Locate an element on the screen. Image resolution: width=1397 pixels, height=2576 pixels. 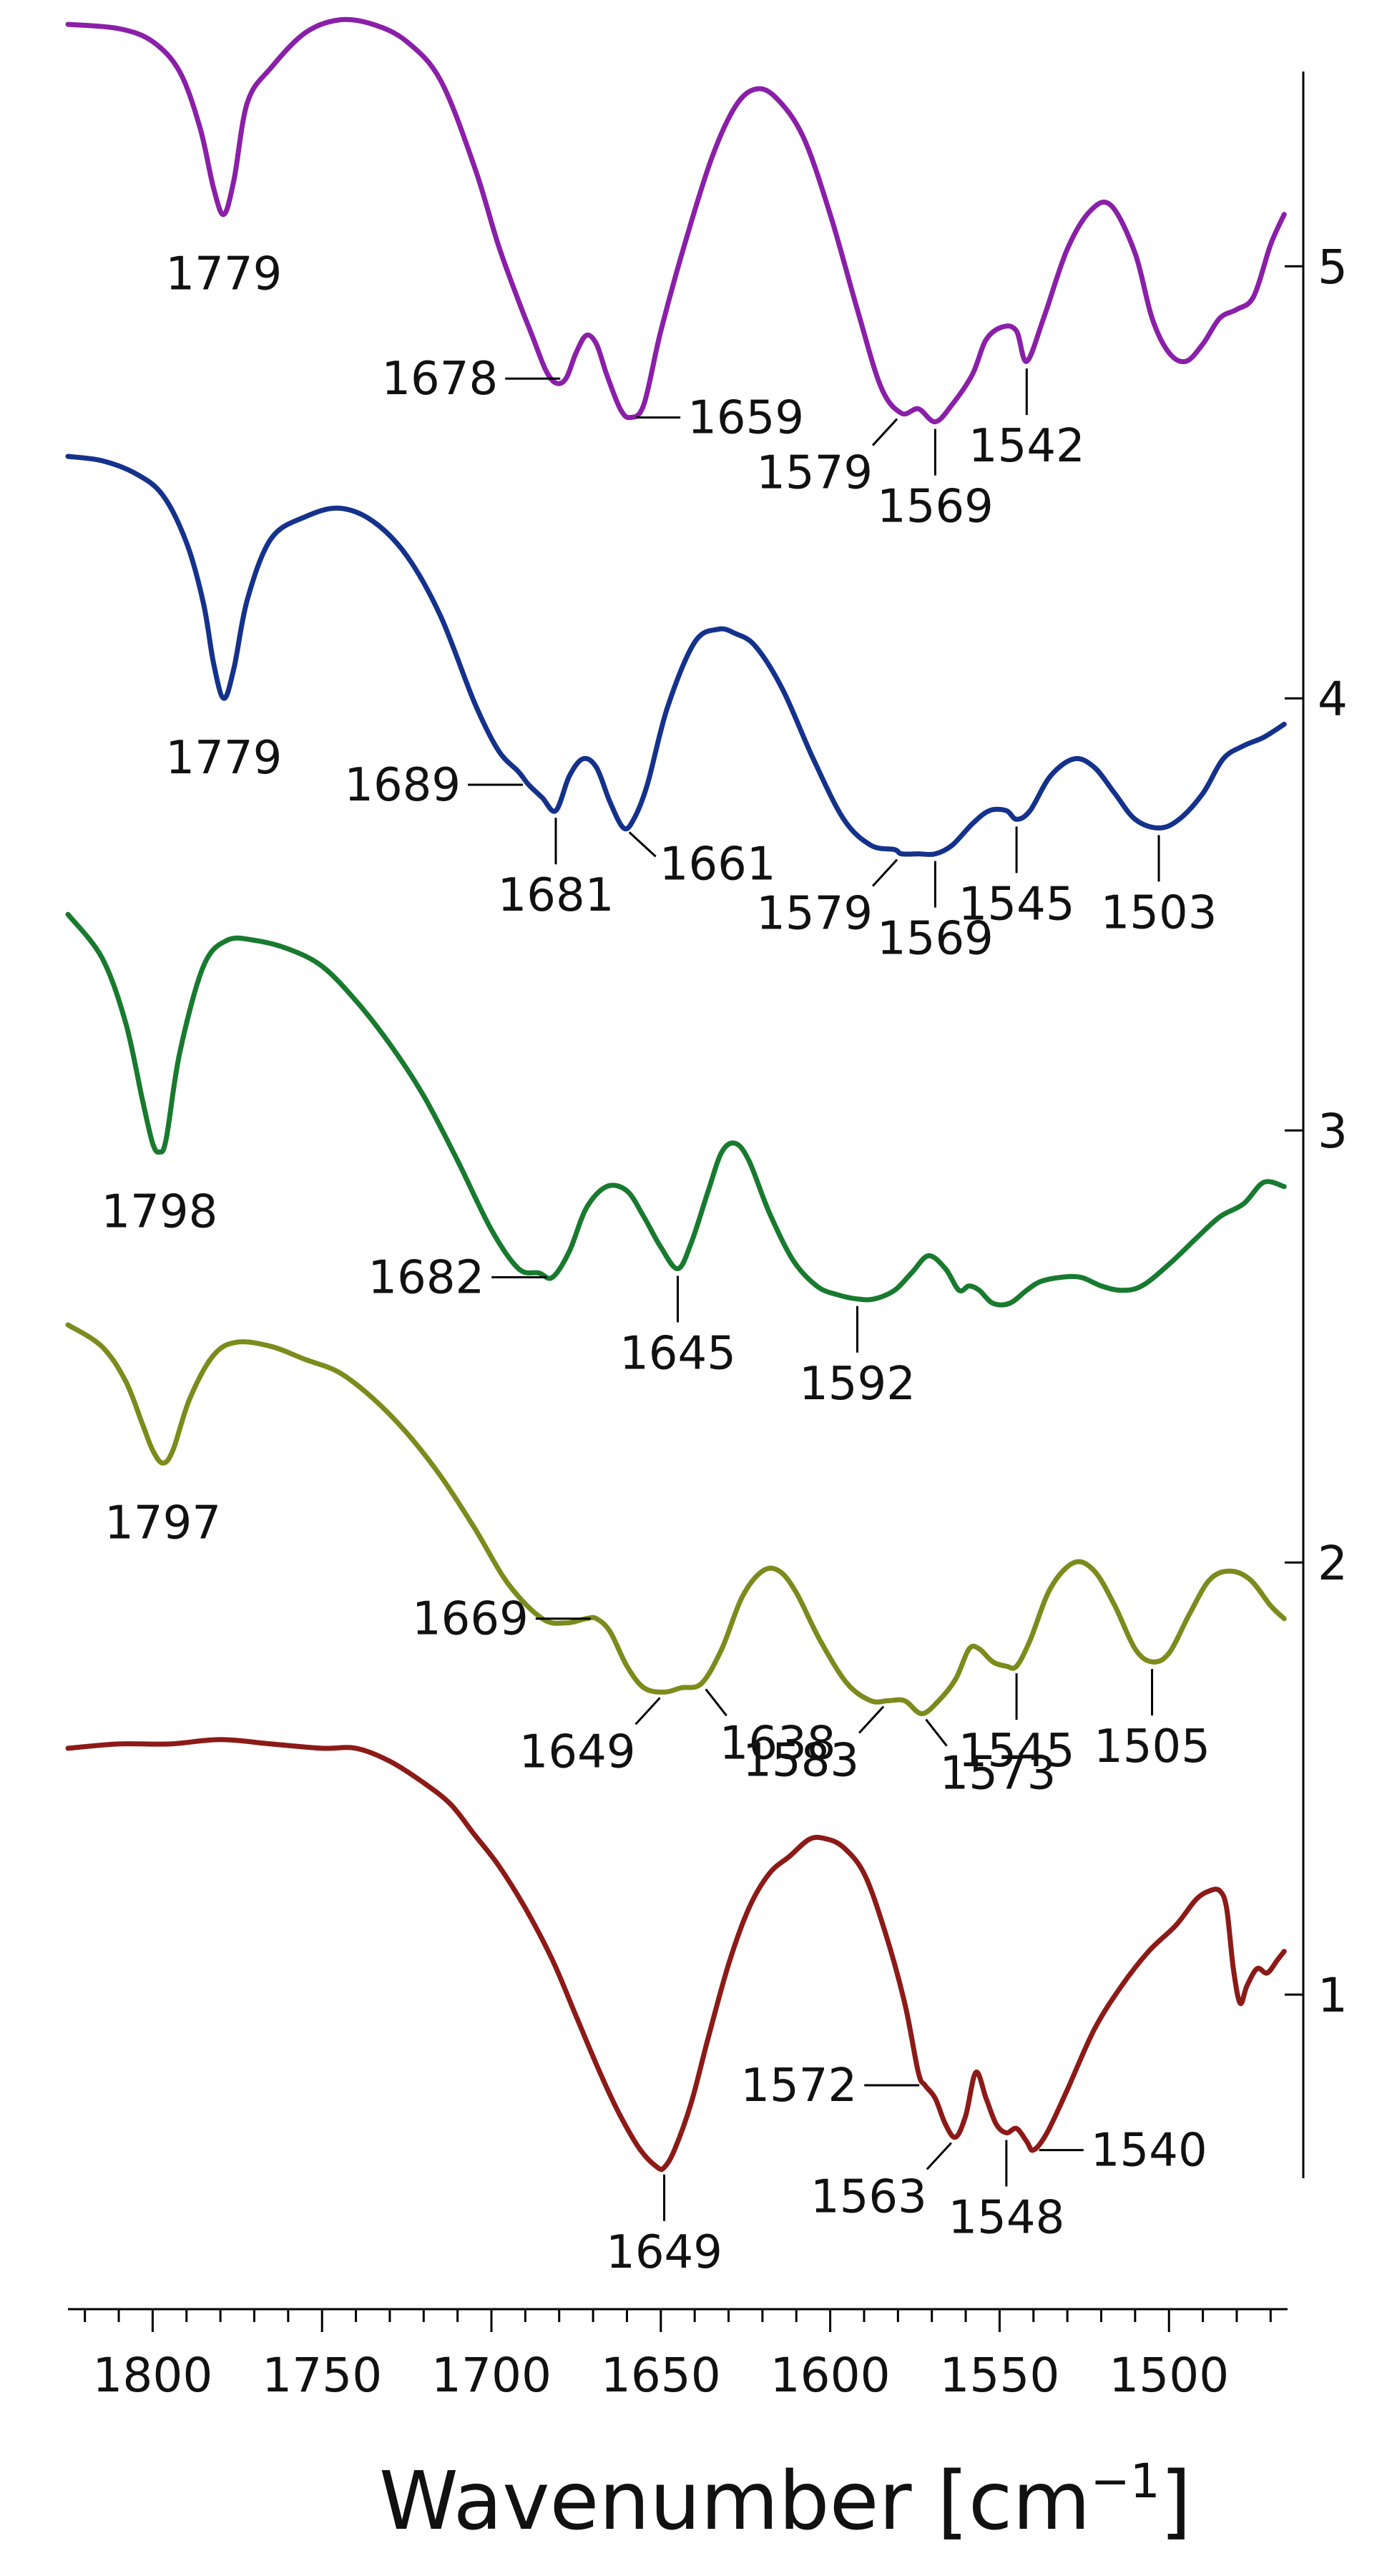
y-ticks-layer: 1 2 3 4 5 is located at coordinates (1316, 1131).